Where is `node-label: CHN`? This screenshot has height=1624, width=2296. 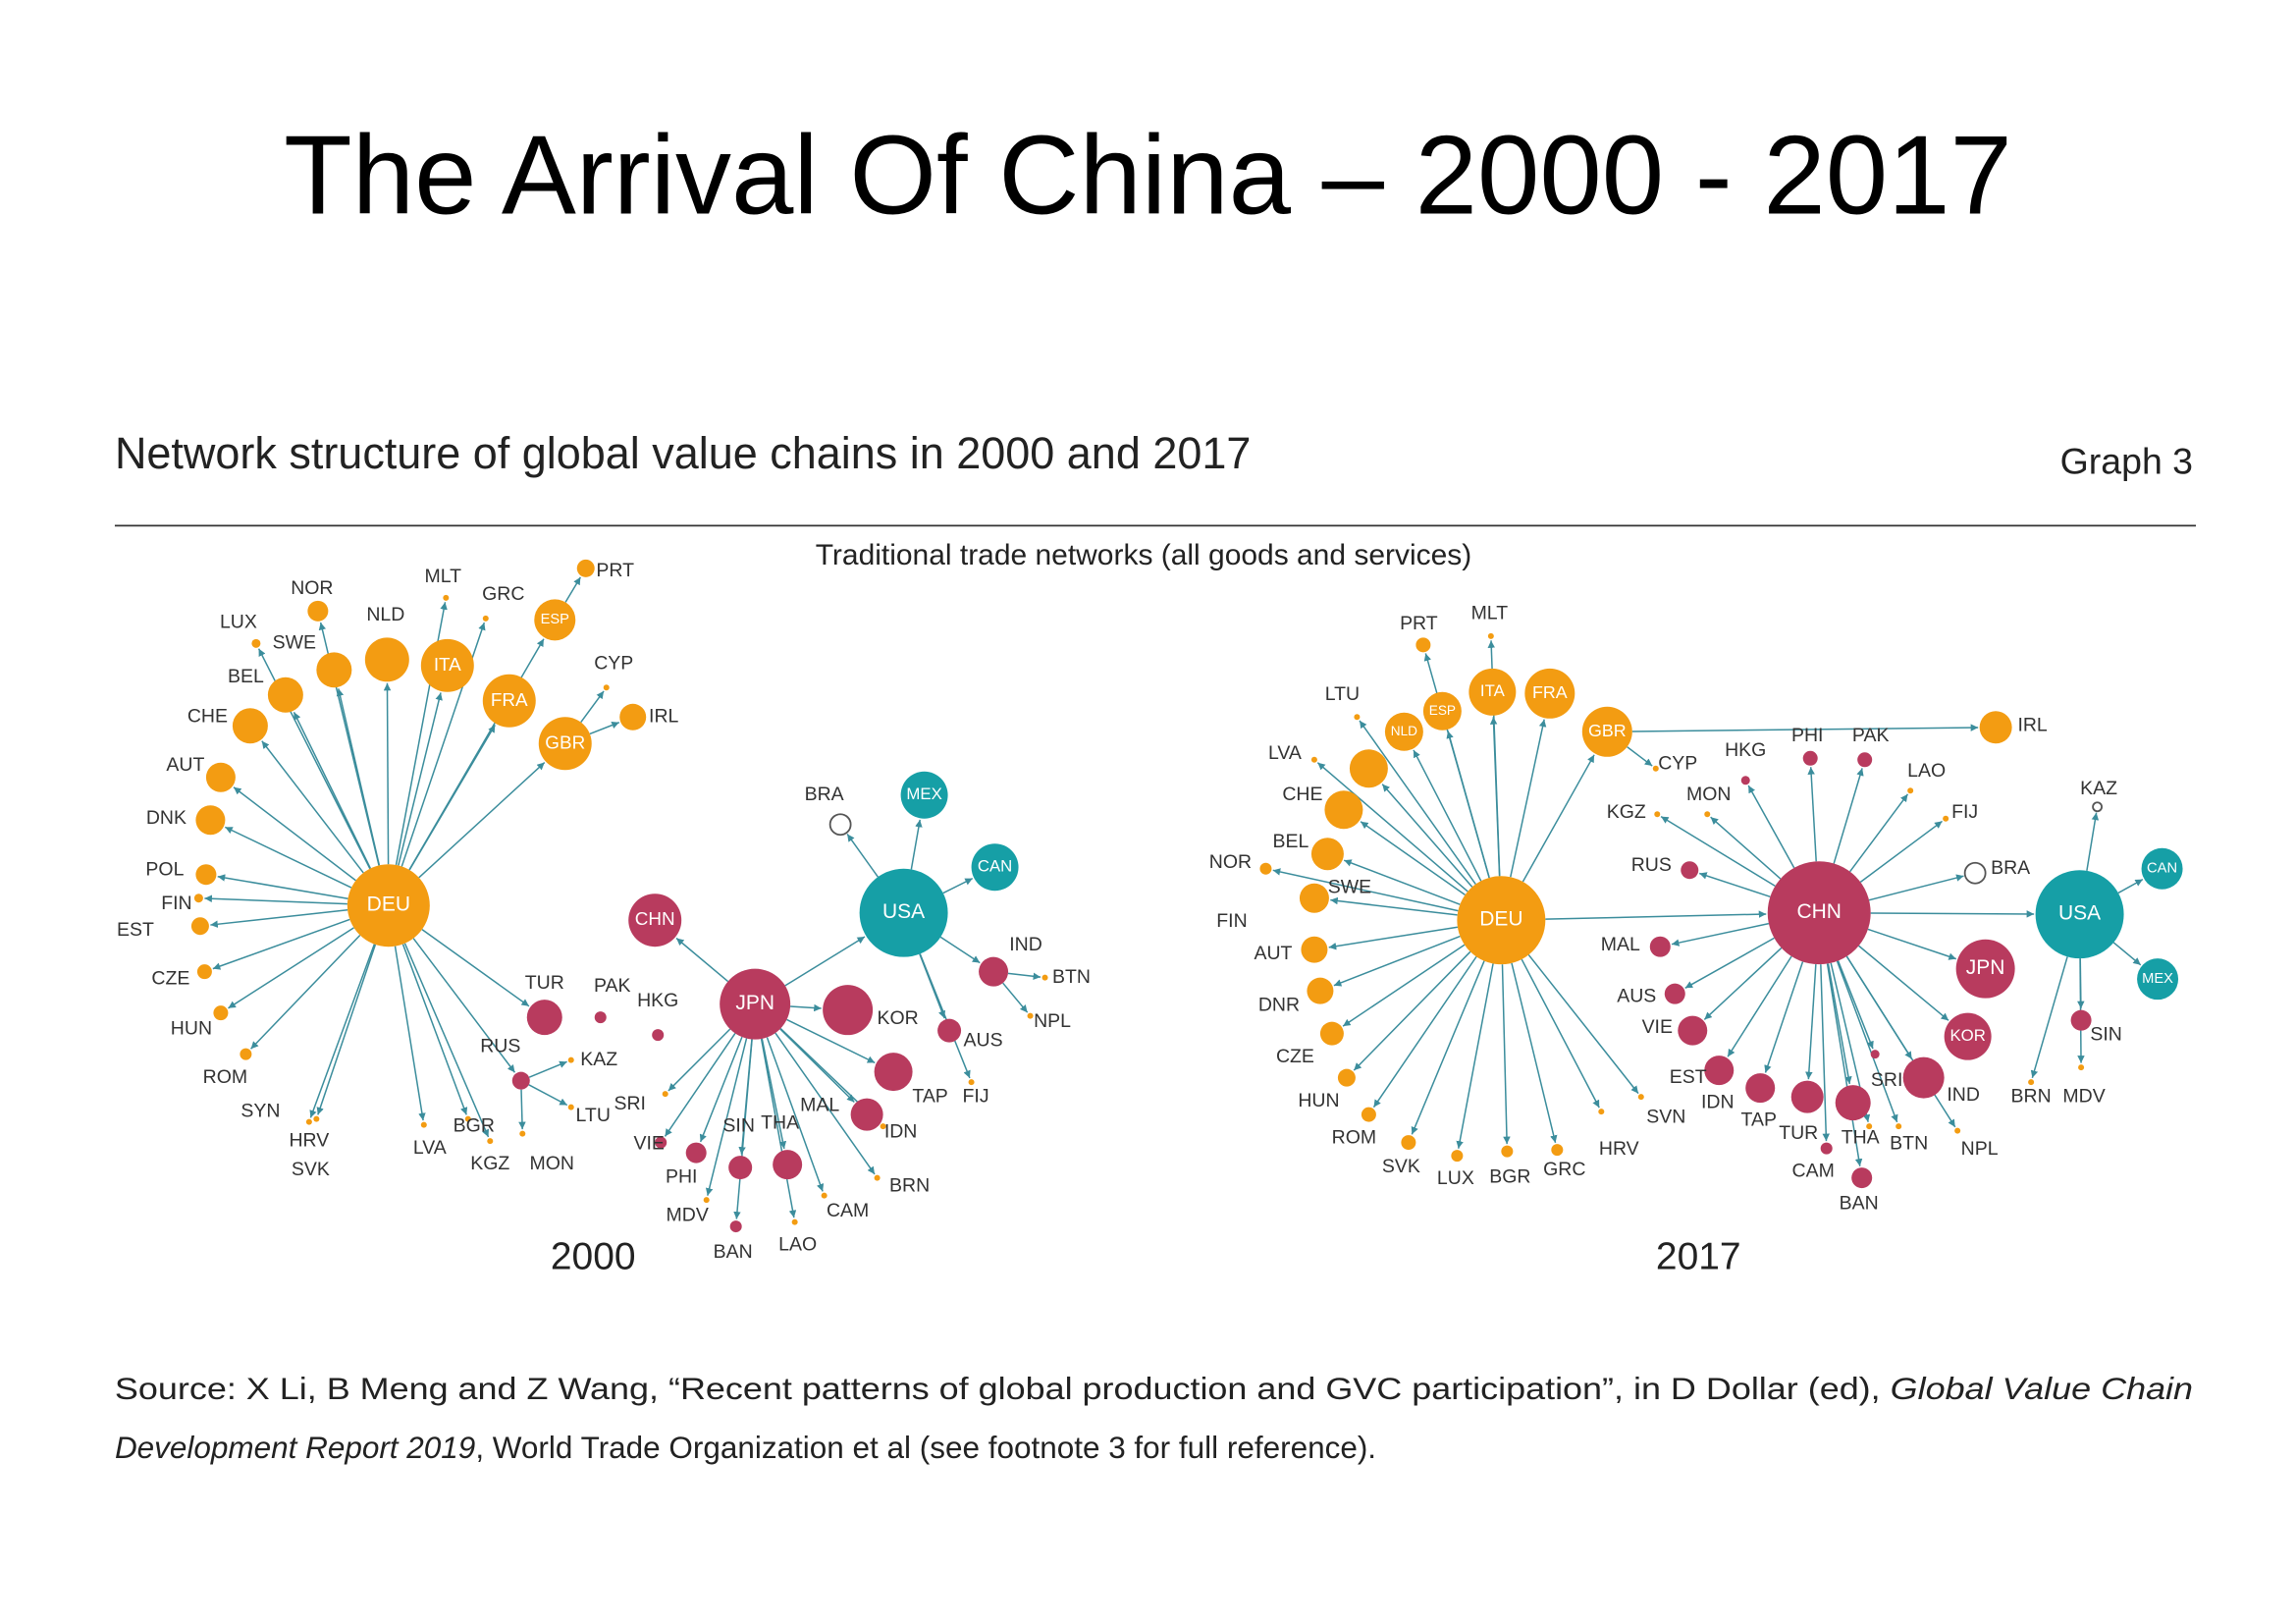 node-label: CHN is located at coordinates (1819, 911).